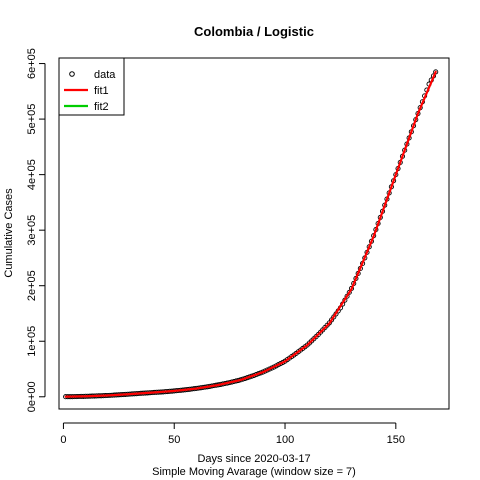 The height and width of the screenshot is (480, 480). Describe the element at coordinates (90, 91) in the screenshot. I see `legend-items: data fit1 fit2` at that location.